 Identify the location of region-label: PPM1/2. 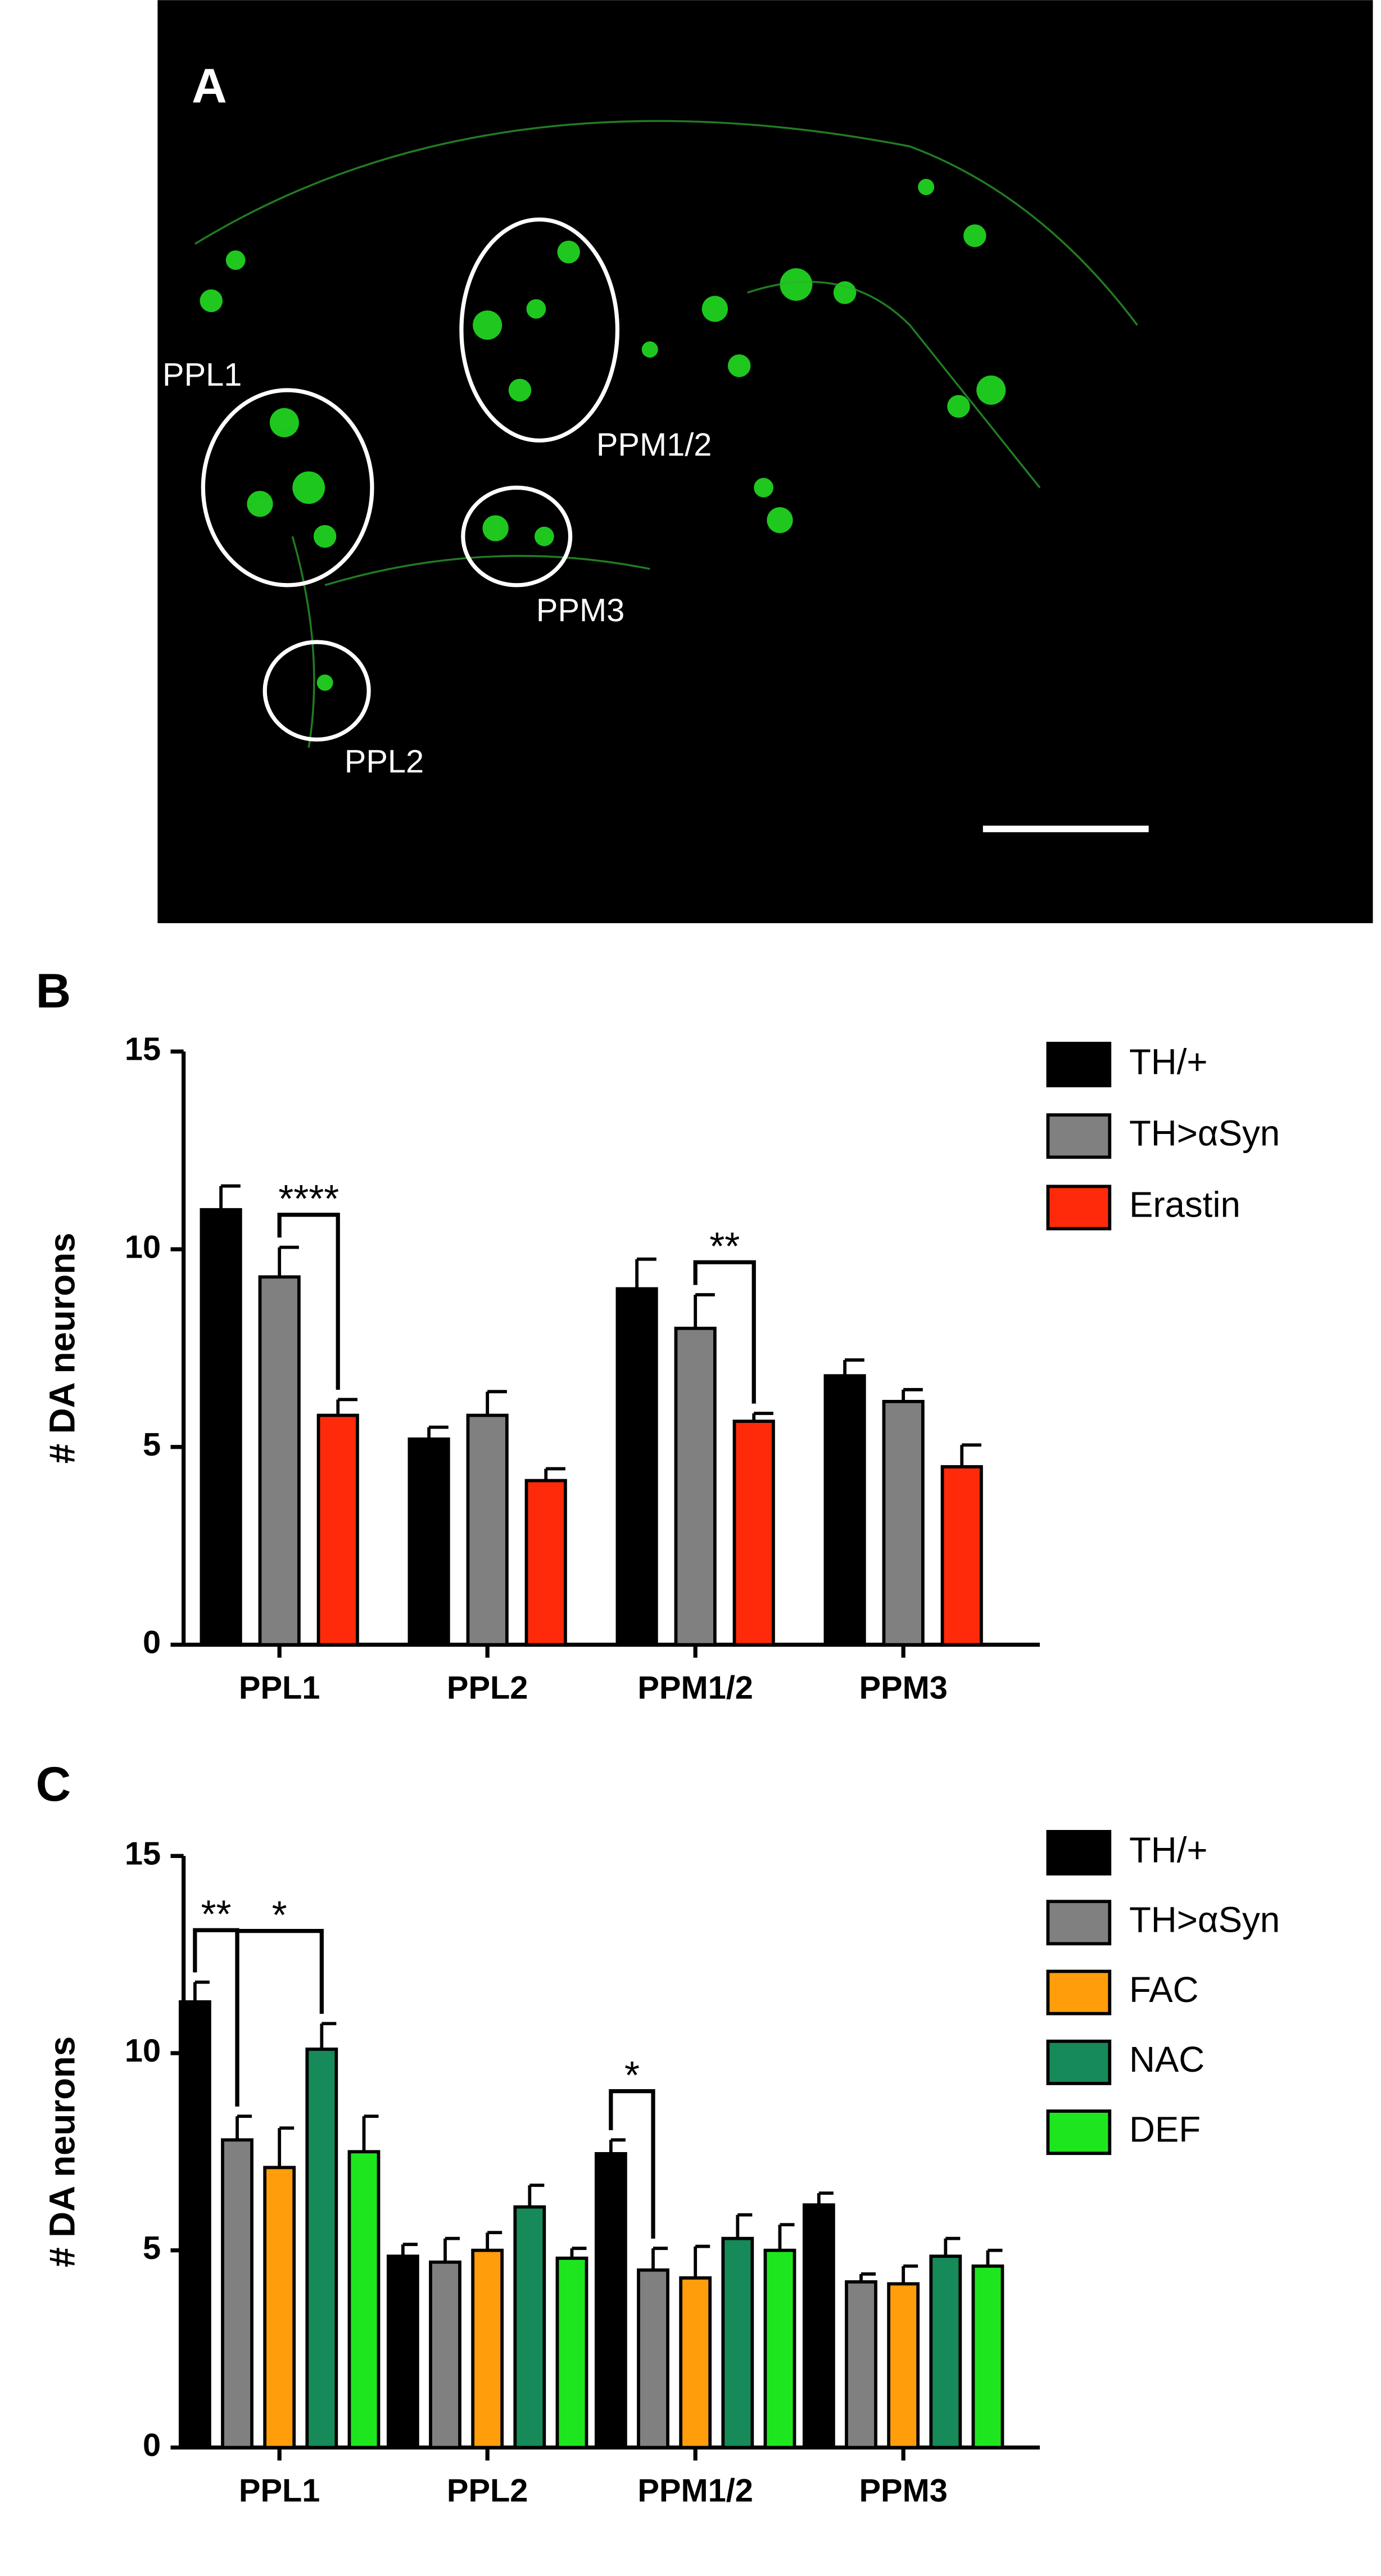
(654, 445).